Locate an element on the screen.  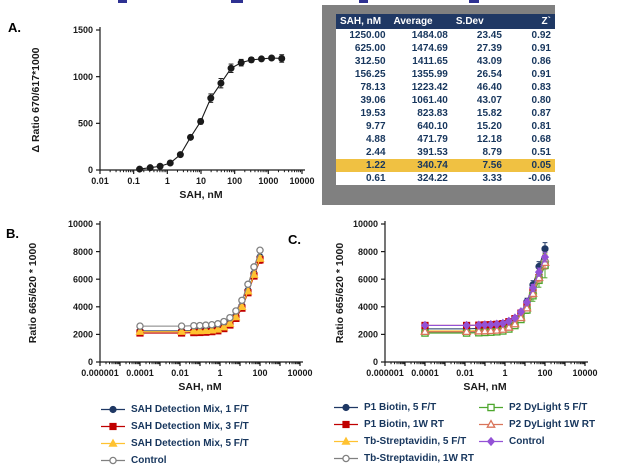
table-cell: 26.54 is located at coordinates (478, 74).